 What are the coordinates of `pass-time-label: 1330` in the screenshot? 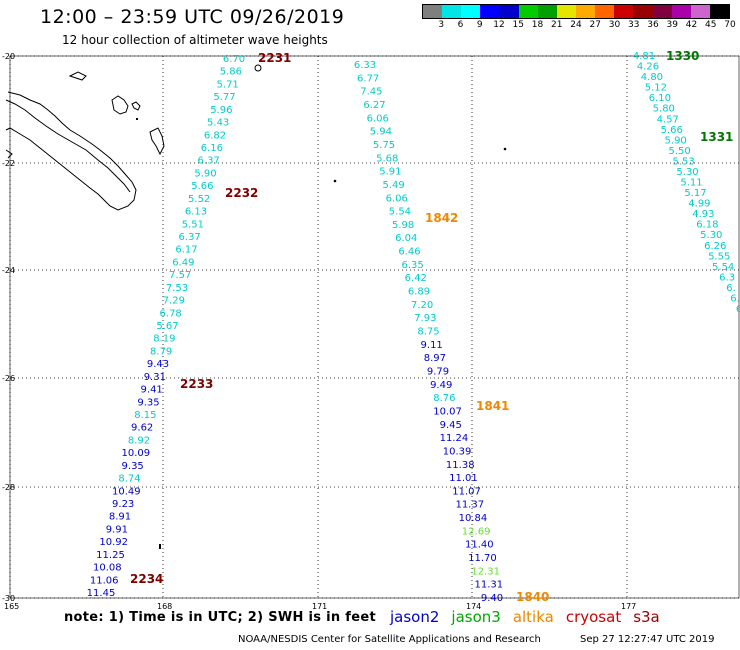 It's located at (682, 56).